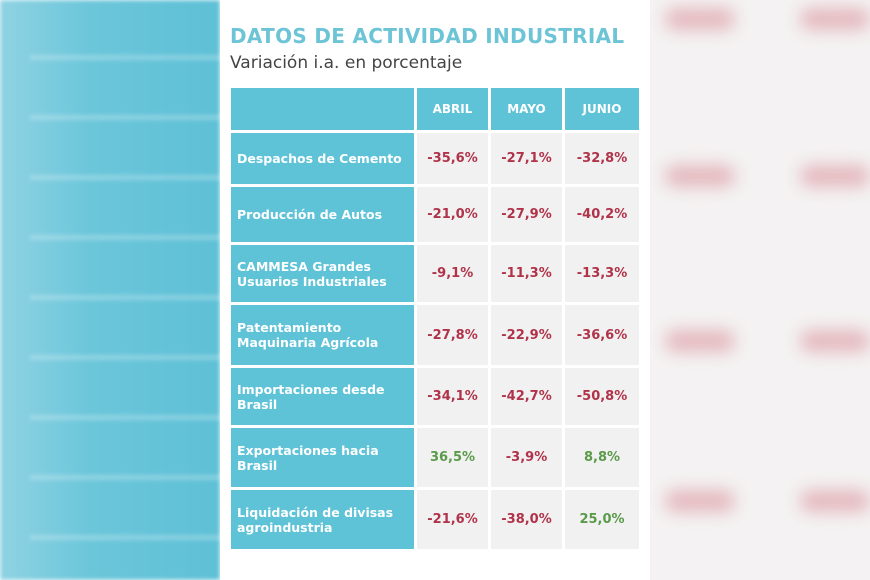 Image resolution: width=870 pixels, height=580 pixels. Describe the element at coordinates (602, 396) in the screenshot. I see `value-cell: -50,8%` at that location.